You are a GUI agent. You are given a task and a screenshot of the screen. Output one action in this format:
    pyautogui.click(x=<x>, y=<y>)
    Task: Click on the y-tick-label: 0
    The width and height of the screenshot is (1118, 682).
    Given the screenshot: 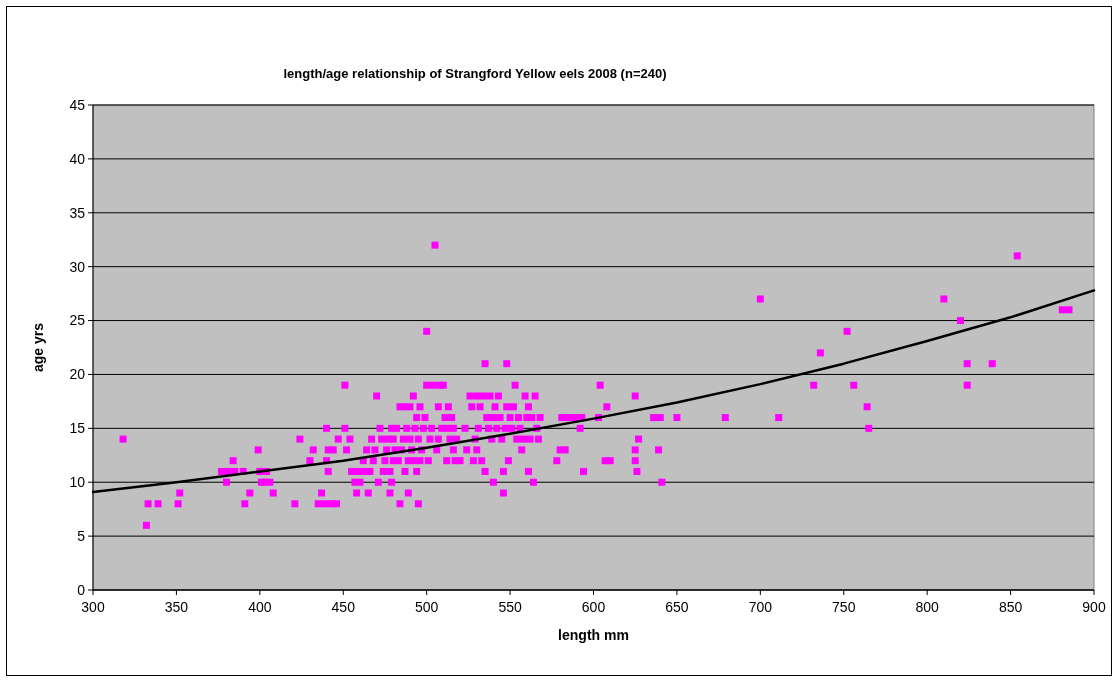 What is the action you would take?
    pyautogui.click(x=81, y=589)
    